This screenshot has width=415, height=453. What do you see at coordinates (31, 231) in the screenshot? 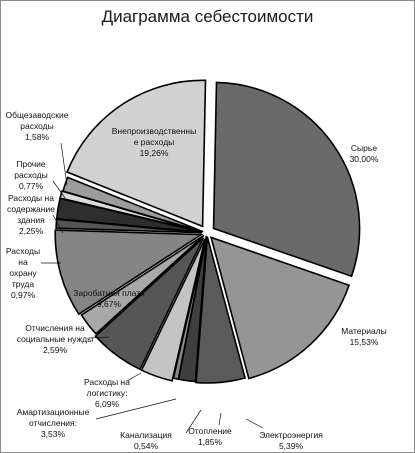
I see `slice-label-line: 2,25%` at bounding box center [31, 231].